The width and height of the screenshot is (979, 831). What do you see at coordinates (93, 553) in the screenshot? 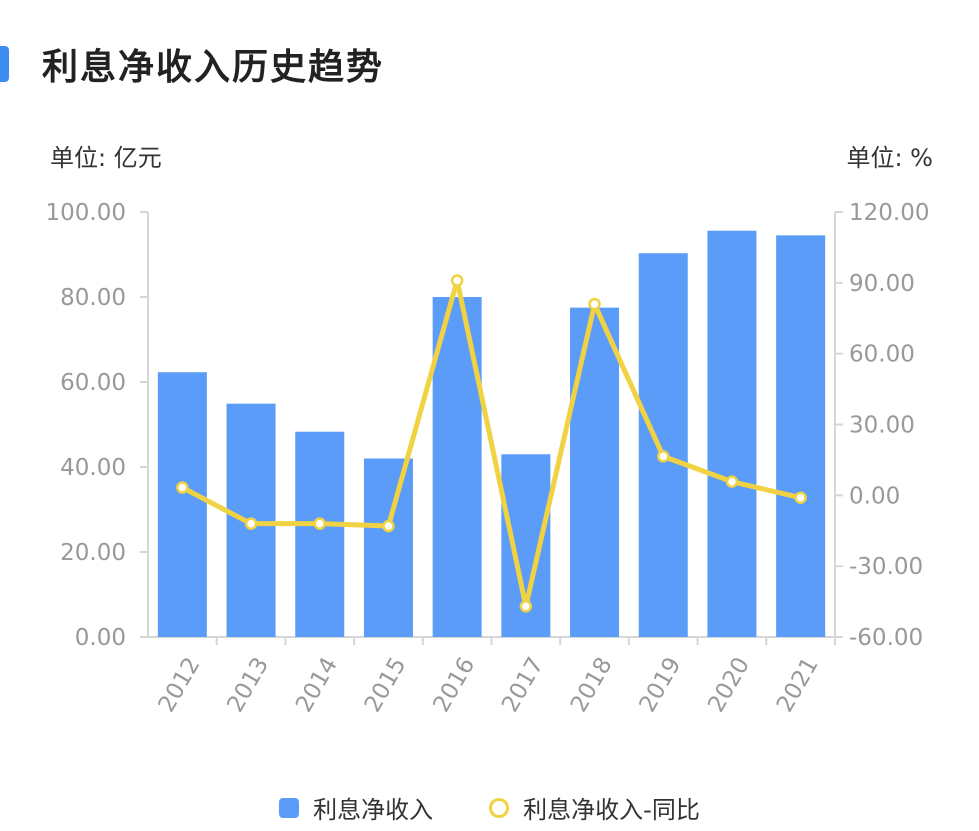
I see `left-tick-label: 20.00` at bounding box center [93, 553].